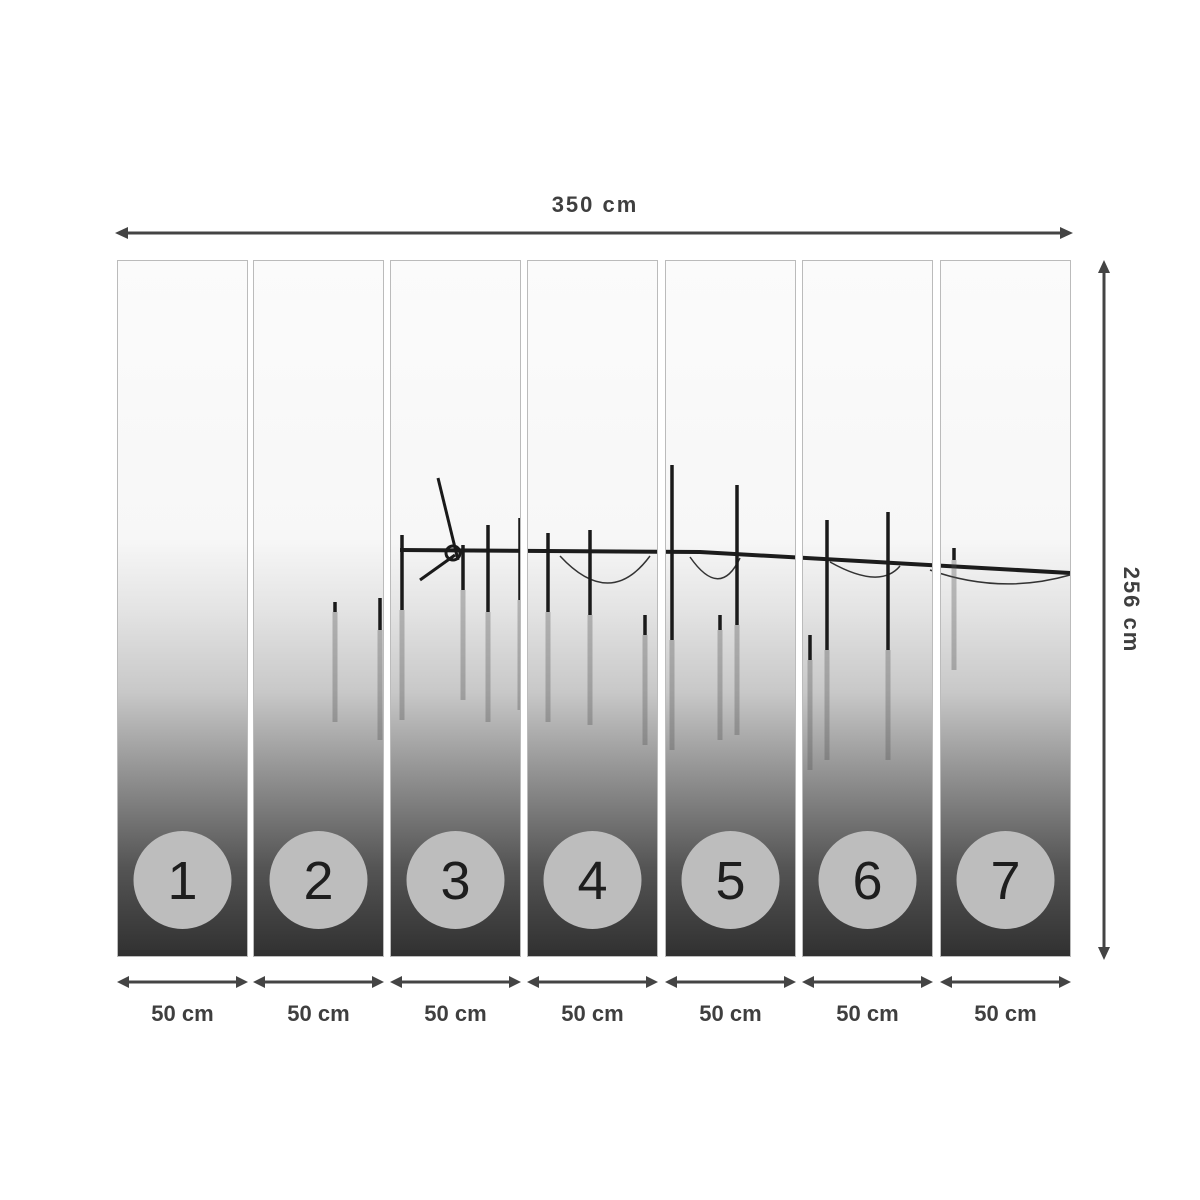 The image size is (1200, 1200). Describe the element at coordinates (1104, 266) in the screenshot. I see `arrow-head-up-icon` at that location.